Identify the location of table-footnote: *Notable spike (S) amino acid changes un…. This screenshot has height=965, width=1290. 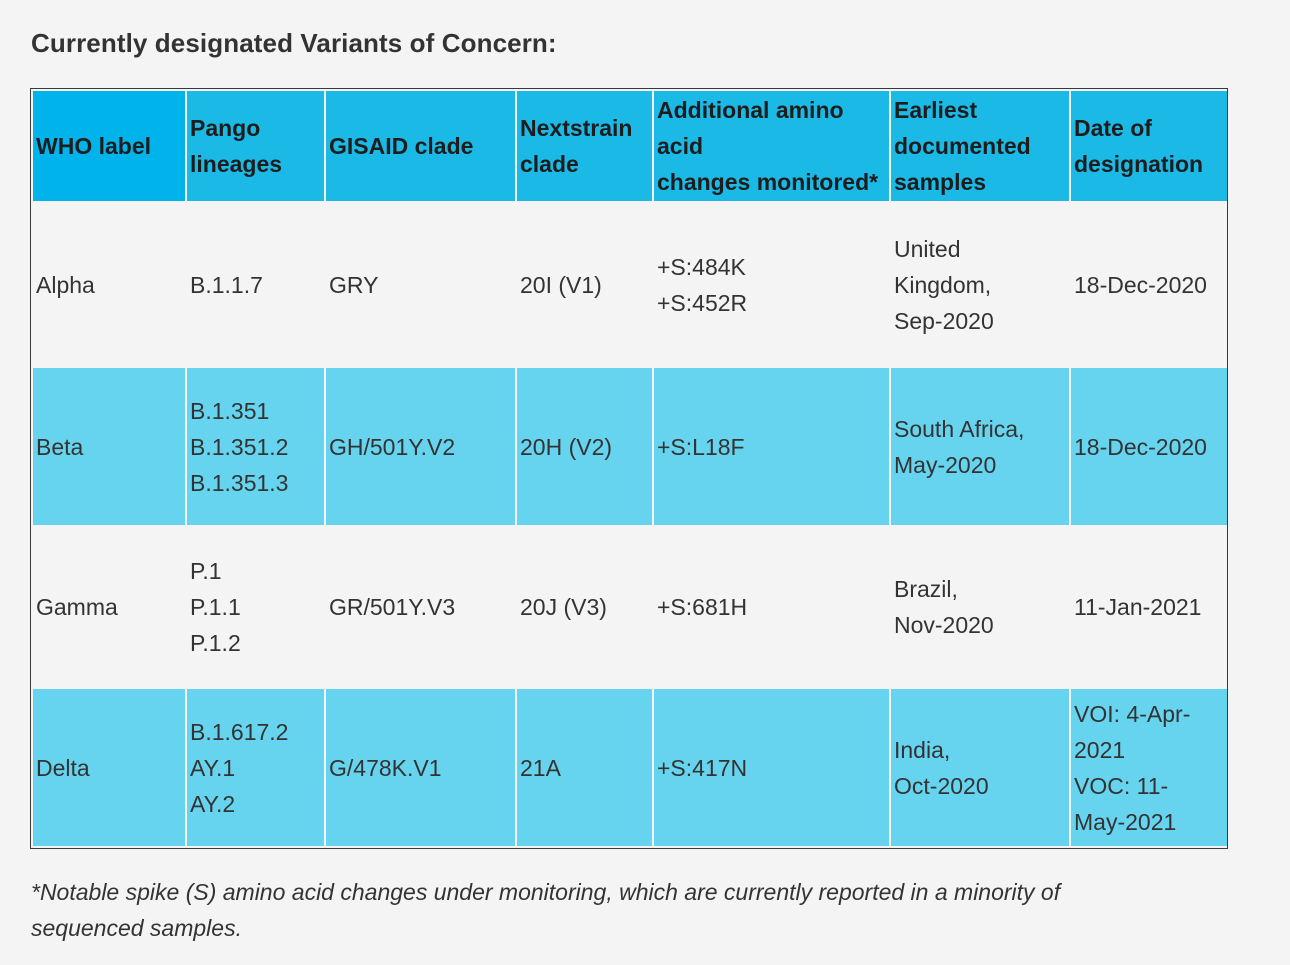
(546, 910).